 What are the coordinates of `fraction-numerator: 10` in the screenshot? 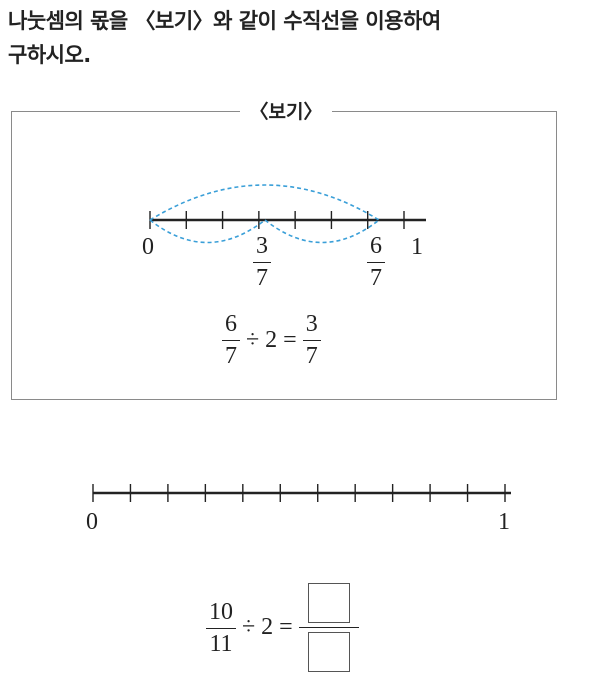 It's located at (221, 611).